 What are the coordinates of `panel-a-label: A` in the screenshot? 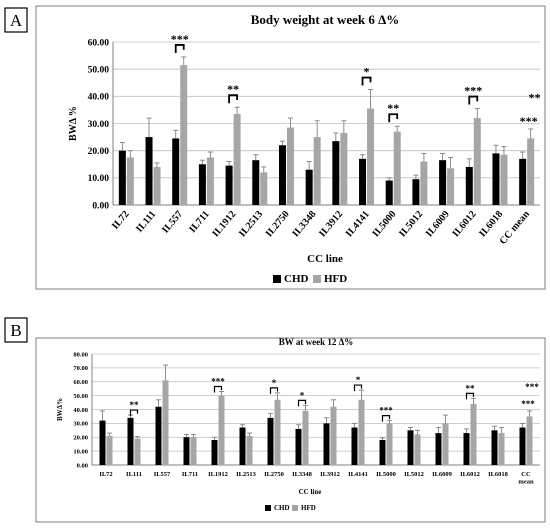 It's located at (16, 20).